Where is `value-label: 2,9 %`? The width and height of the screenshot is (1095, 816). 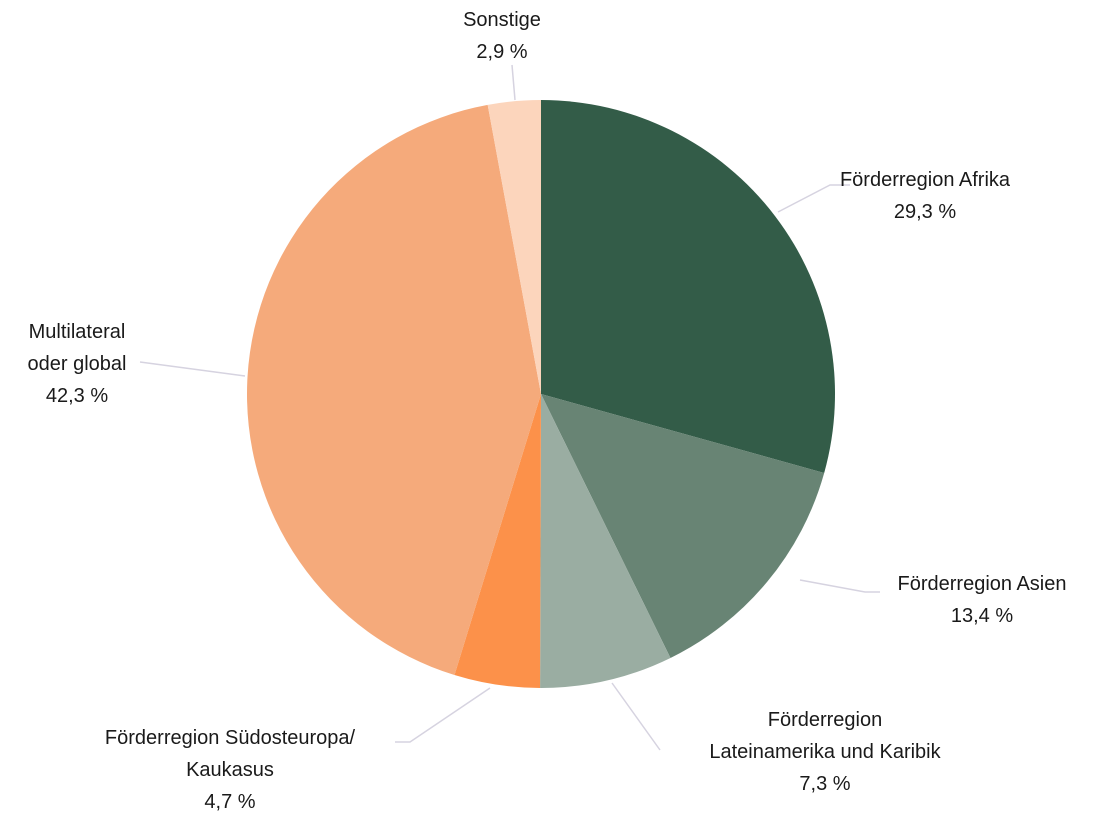 value-label: 2,9 % is located at coordinates (502, 52).